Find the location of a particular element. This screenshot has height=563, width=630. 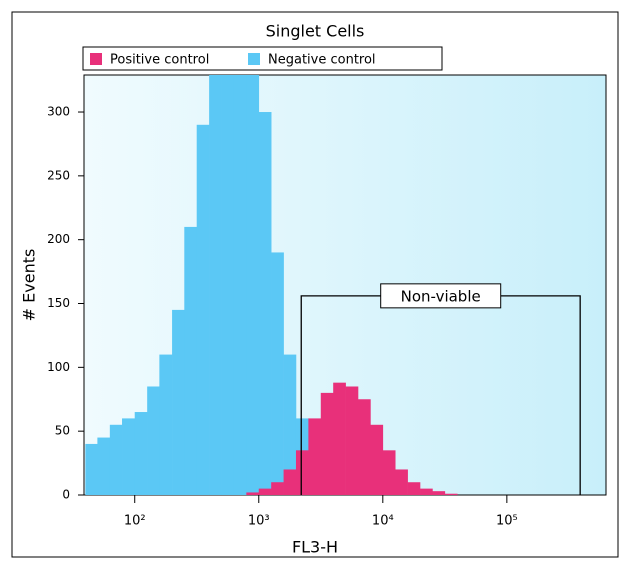

x-tick-label: 10⁵ is located at coordinates (507, 521).